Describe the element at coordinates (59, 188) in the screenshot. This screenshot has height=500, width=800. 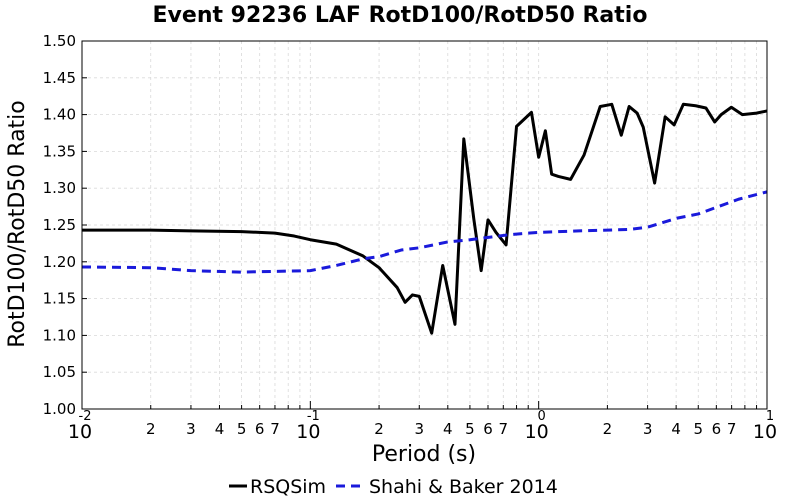
I see `y-tick-label: 1.30` at that location.